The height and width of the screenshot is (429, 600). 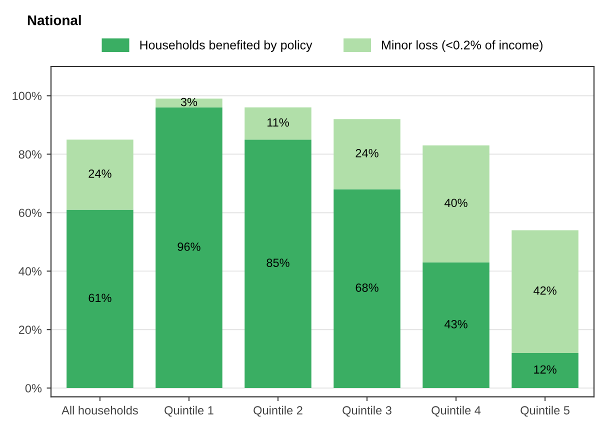 I want to click on data-label: 40%, so click(x=456, y=203).